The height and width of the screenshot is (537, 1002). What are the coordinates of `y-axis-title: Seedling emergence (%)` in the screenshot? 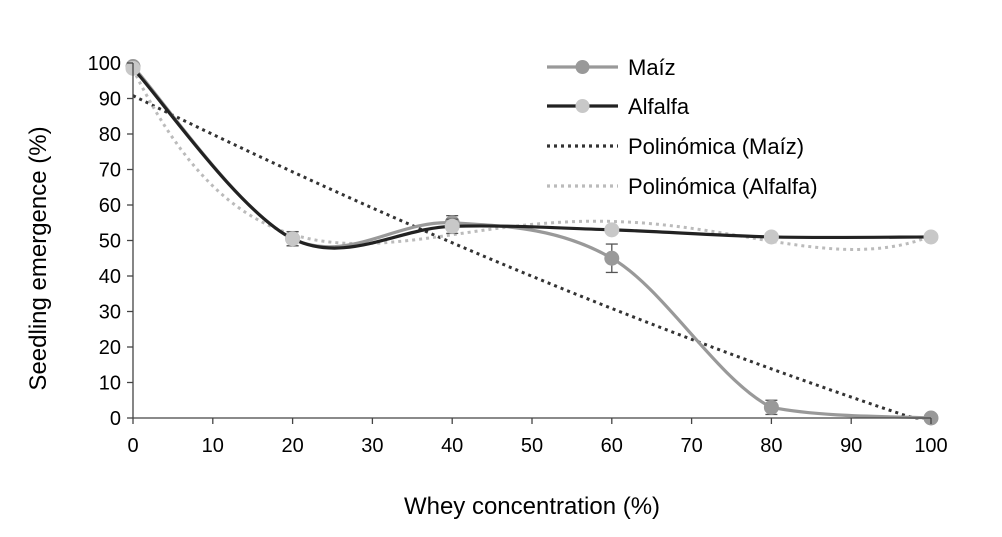 It's located at (38, 258).